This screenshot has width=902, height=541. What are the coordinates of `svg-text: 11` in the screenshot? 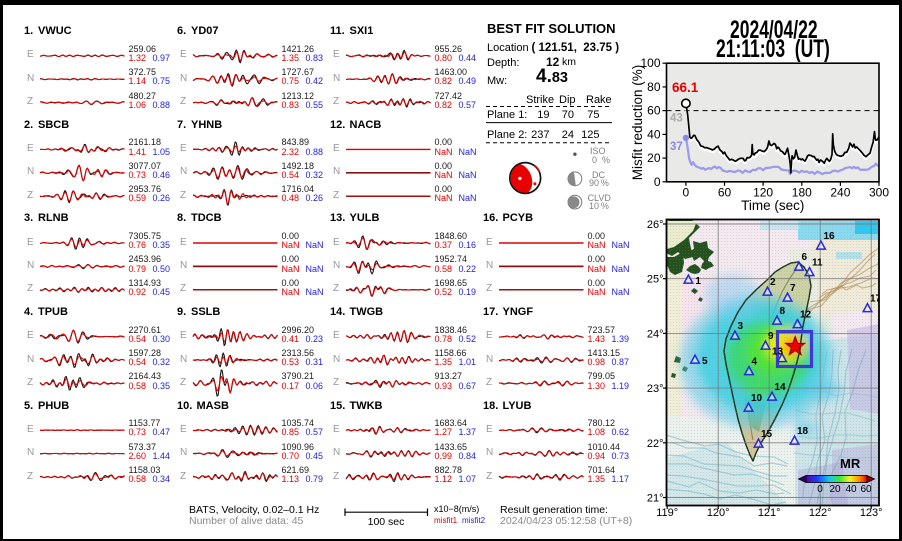 It's located at (817, 263).